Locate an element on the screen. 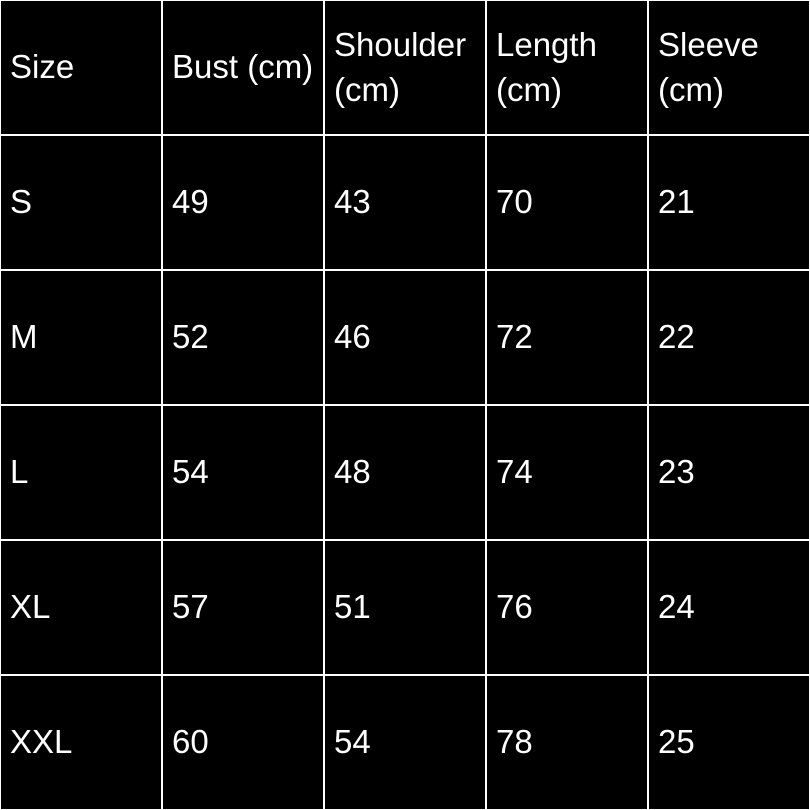  bust-cell: 52 is located at coordinates (243, 337).